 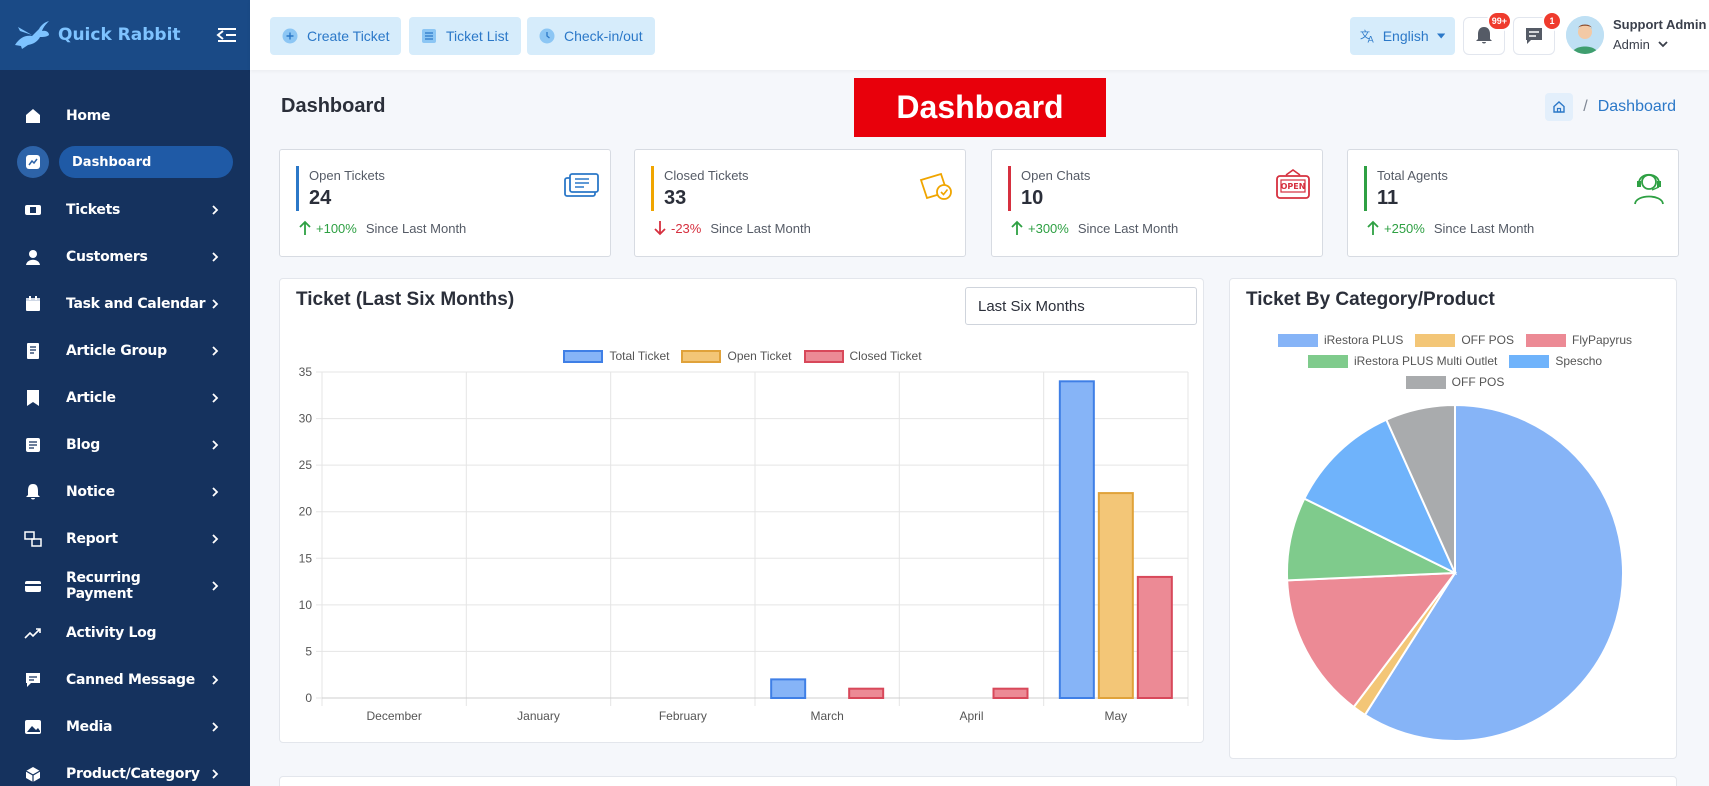 I want to click on legend-item: Spescho, so click(x=1555, y=361).